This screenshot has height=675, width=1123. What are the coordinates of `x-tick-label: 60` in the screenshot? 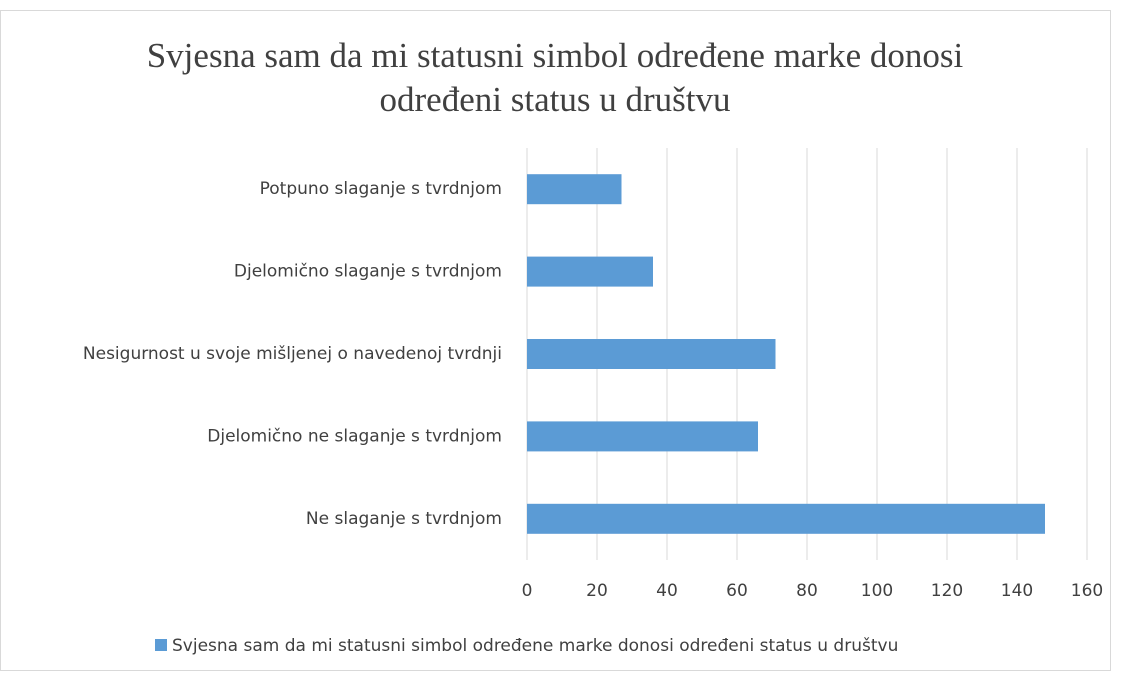 It's located at (737, 591).